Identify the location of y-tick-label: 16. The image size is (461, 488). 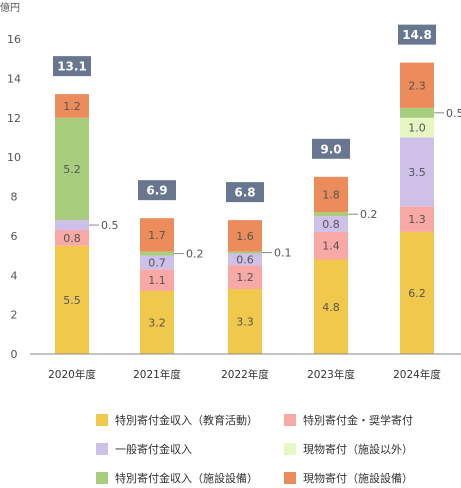
(14, 39).